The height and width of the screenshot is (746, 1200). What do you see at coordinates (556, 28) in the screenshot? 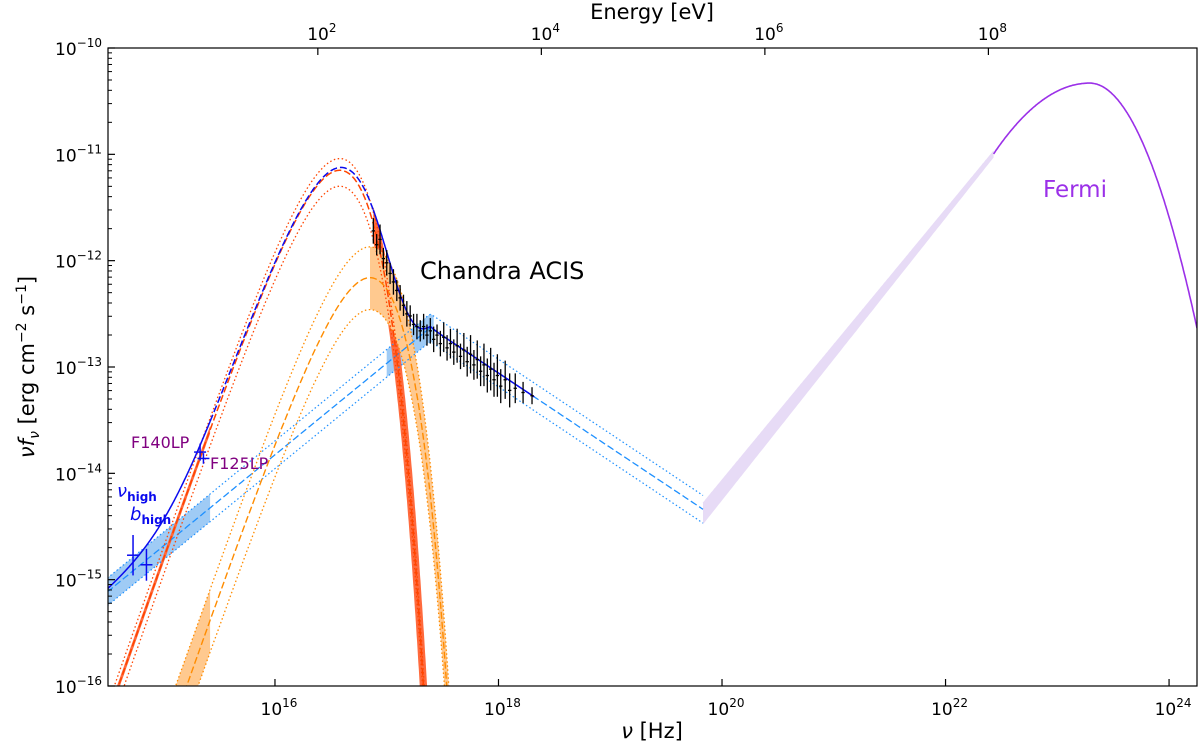
I see `tick-exponent: 4` at bounding box center [556, 28].